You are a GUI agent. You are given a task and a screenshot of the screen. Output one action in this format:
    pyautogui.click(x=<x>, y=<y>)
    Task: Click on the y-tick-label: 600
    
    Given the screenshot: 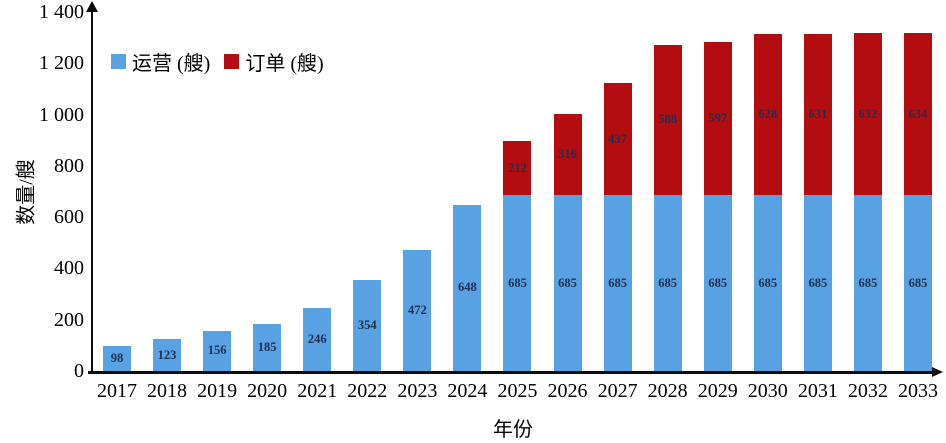 What is the action you would take?
    pyautogui.click(x=69, y=217)
    